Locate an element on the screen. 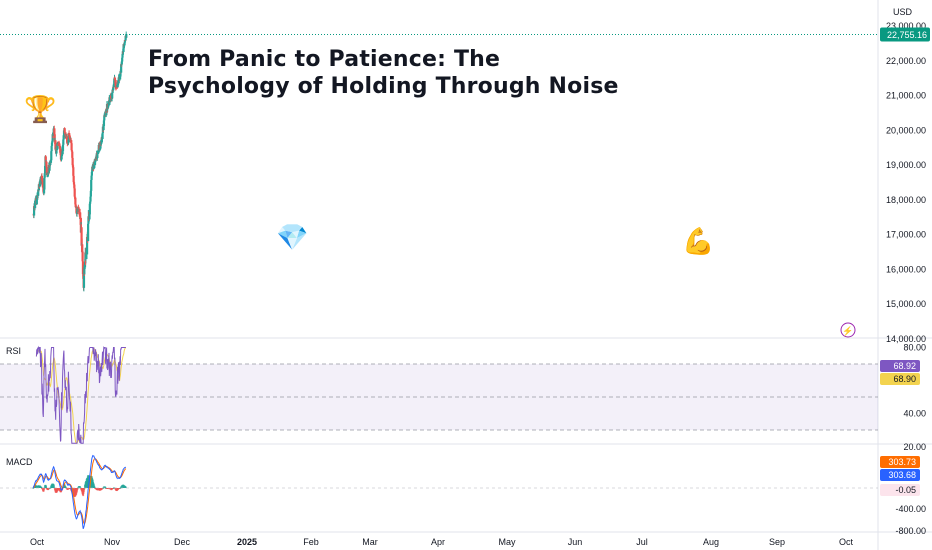  chart-title-line-2: Psychology of Holding Through Noise is located at coordinates (383, 86).